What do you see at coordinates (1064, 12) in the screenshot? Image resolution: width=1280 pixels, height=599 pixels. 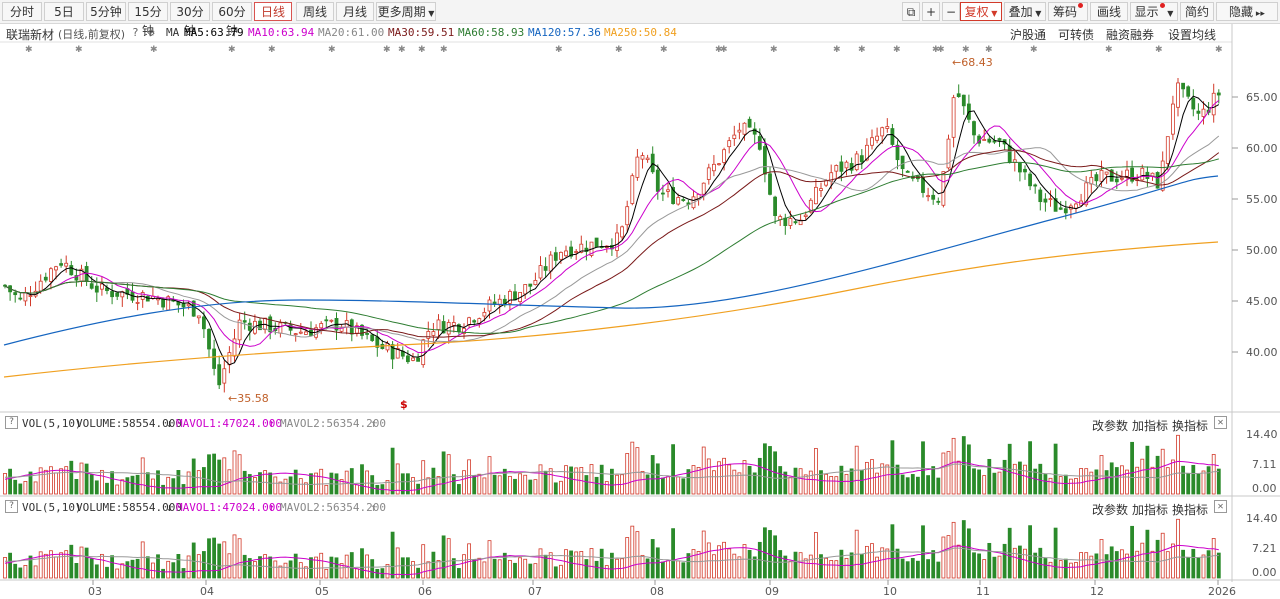 I see `chip-label: 筹码` at bounding box center [1064, 12].